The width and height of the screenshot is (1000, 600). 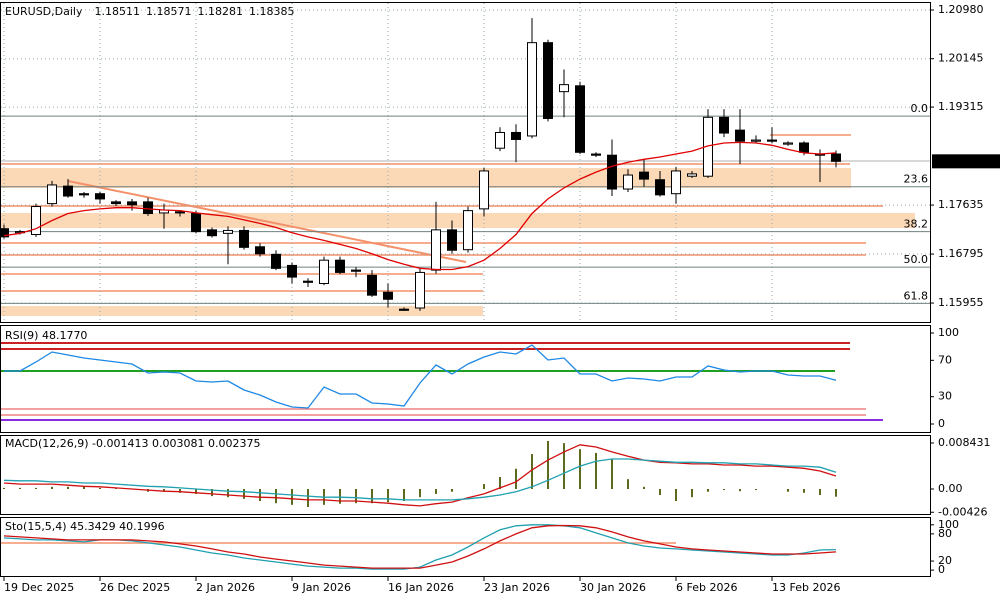 What do you see at coordinates (169, 11) in the screenshot?
I see `high-value: 1.18571` at bounding box center [169, 11].